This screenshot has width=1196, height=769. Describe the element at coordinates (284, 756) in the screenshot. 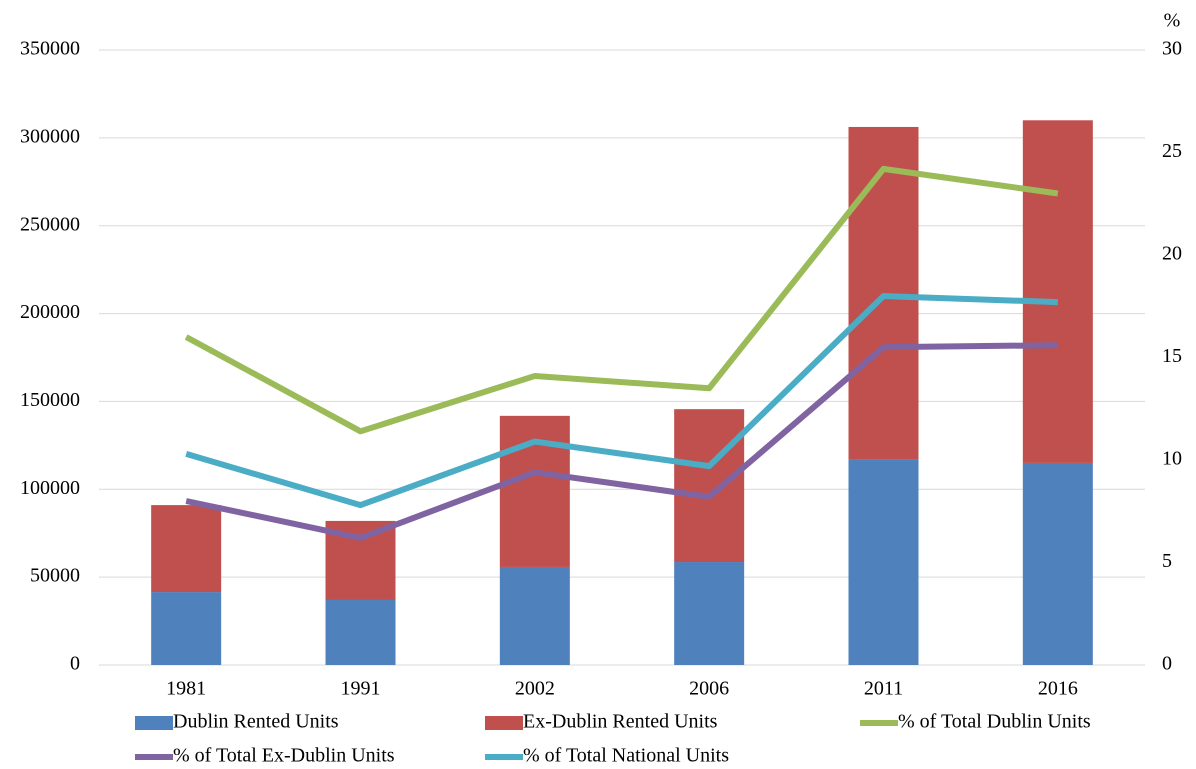

I see `legend-label: % of Total Ex-Dublin Units` at that location.